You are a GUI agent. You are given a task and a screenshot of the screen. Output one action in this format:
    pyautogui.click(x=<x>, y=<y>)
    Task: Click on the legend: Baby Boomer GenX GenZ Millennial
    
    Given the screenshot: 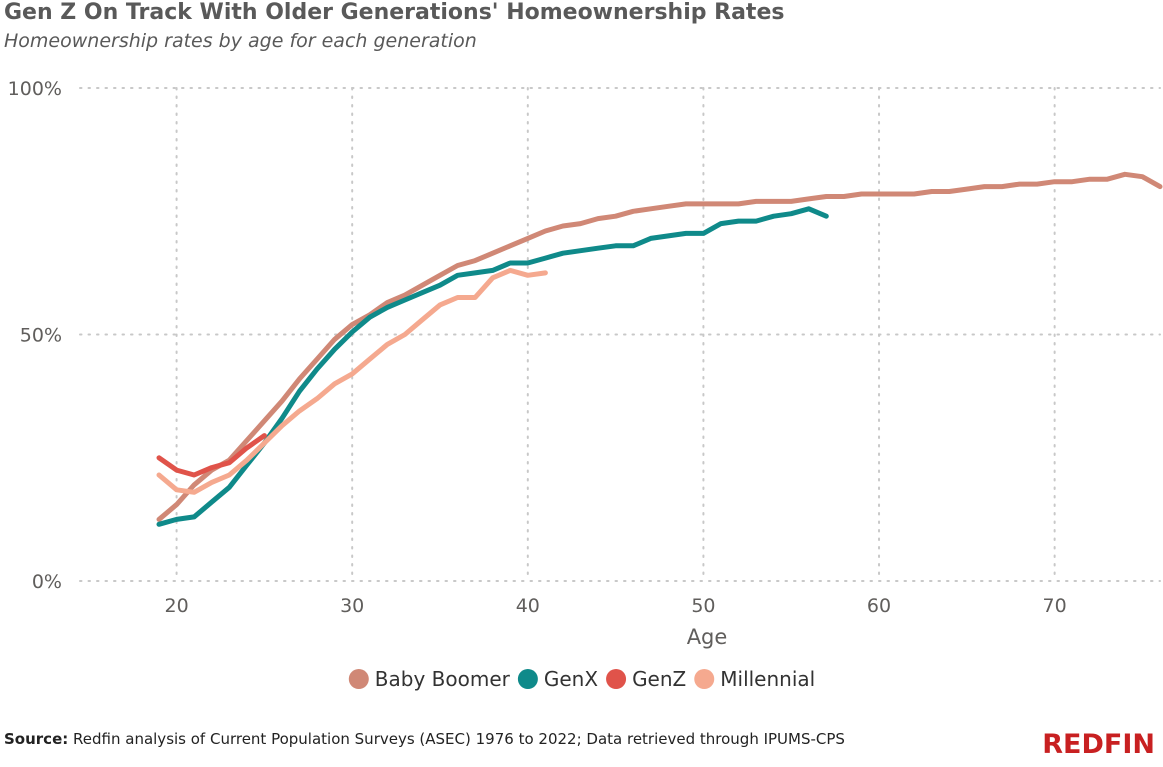 What is the action you would take?
    pyautogui.click(x=581, y=679)
    